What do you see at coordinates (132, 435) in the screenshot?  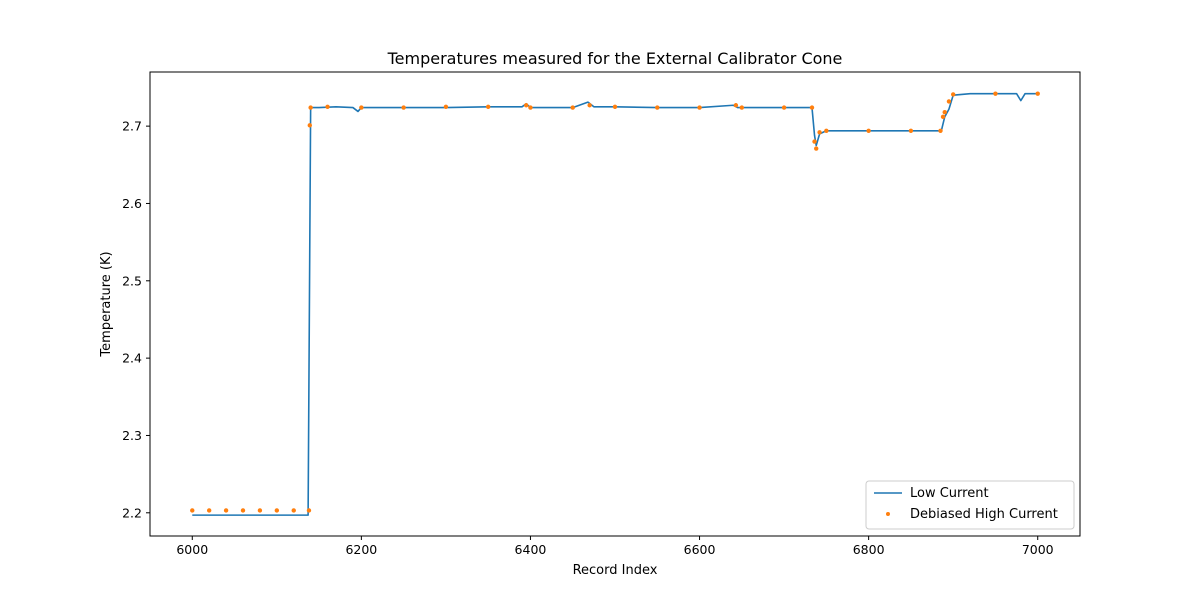 I see `y-tick-label: 2.3` at bounding box center [132, 435].